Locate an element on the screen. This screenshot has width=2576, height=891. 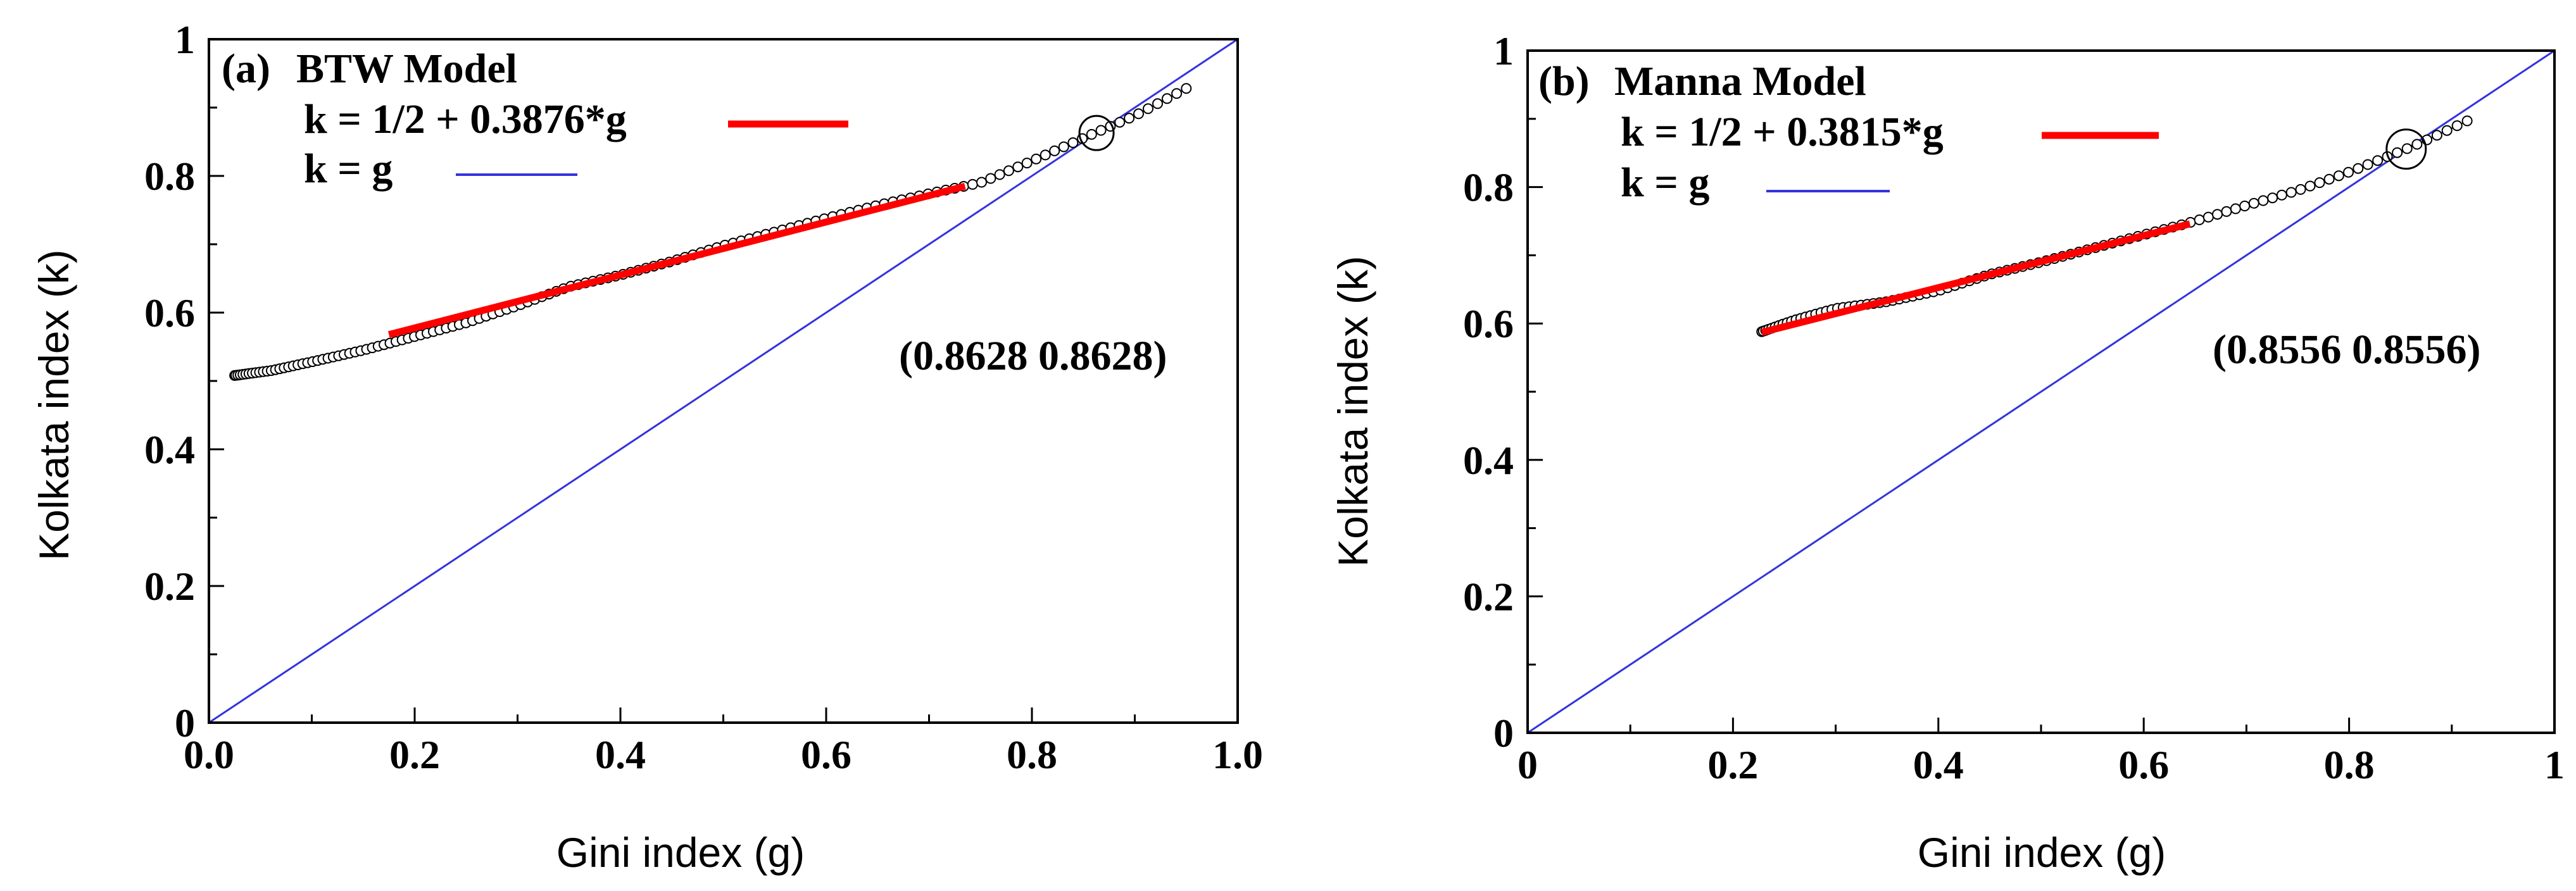
chart-title-b: Manna Model is located at coordinates (1740, 81).